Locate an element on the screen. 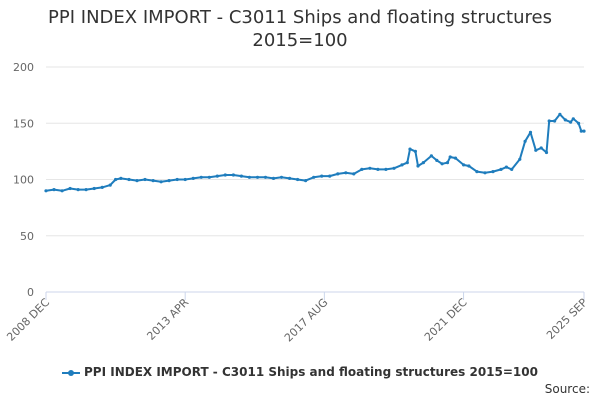 This screenshot has height=400, width=600. x-tick-label-0: 2008 DEC is located at coordinates (28, 320).